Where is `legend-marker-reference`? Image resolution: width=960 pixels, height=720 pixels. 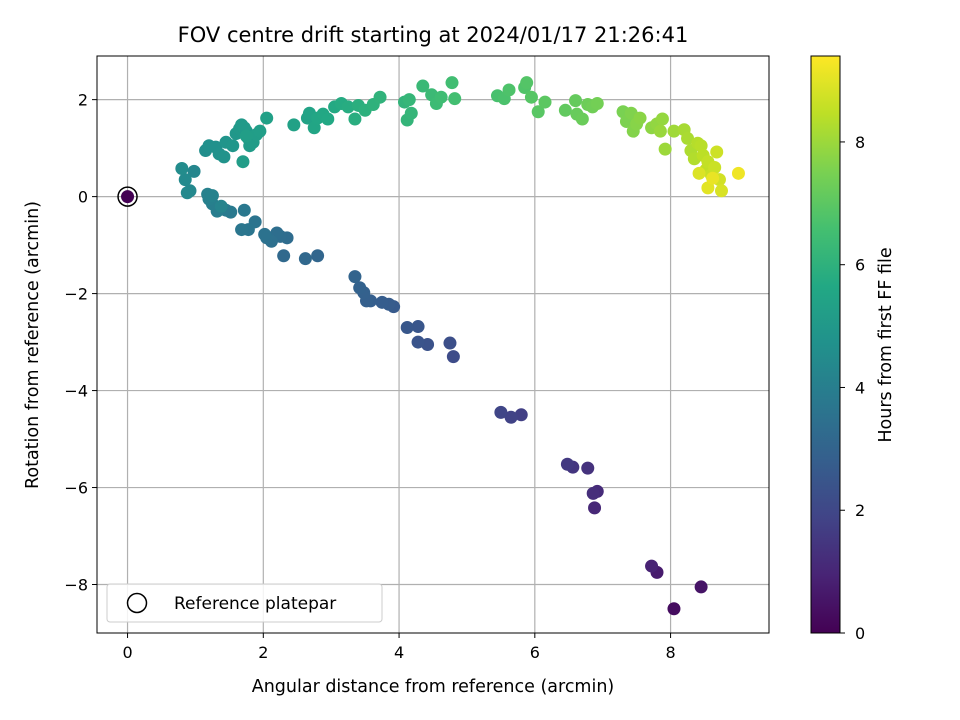 legend-marker-reference is located at coordinates (137, 603).